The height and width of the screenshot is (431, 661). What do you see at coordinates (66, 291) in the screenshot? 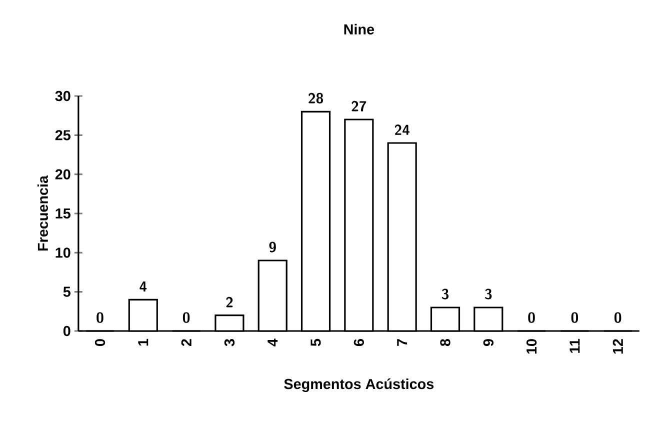
I see `y-tick-label: 5` at bounding box center [66, 291].